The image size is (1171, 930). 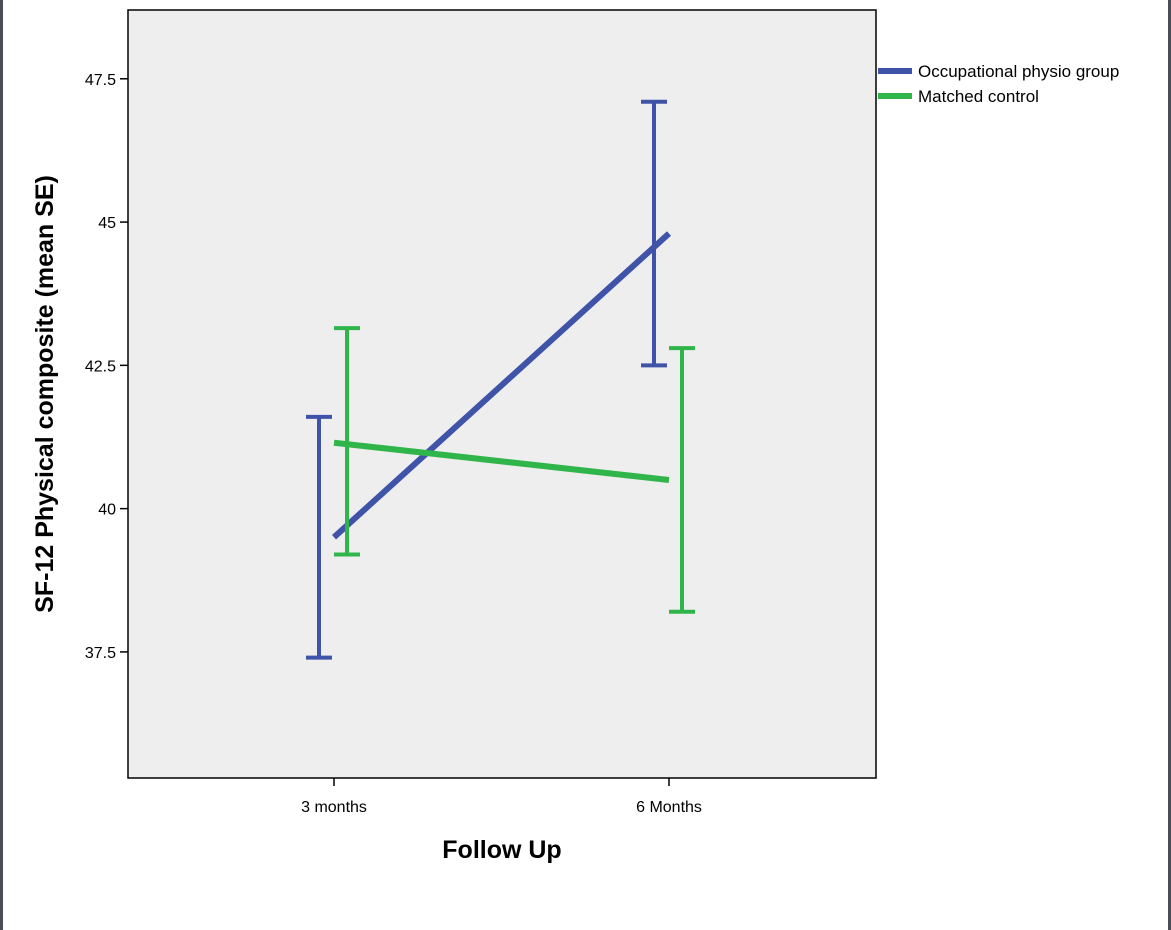 What do you see at coordinates (1, 465) in the screenshot?
I see `window-edge-left` at bounding box center [1, 465].